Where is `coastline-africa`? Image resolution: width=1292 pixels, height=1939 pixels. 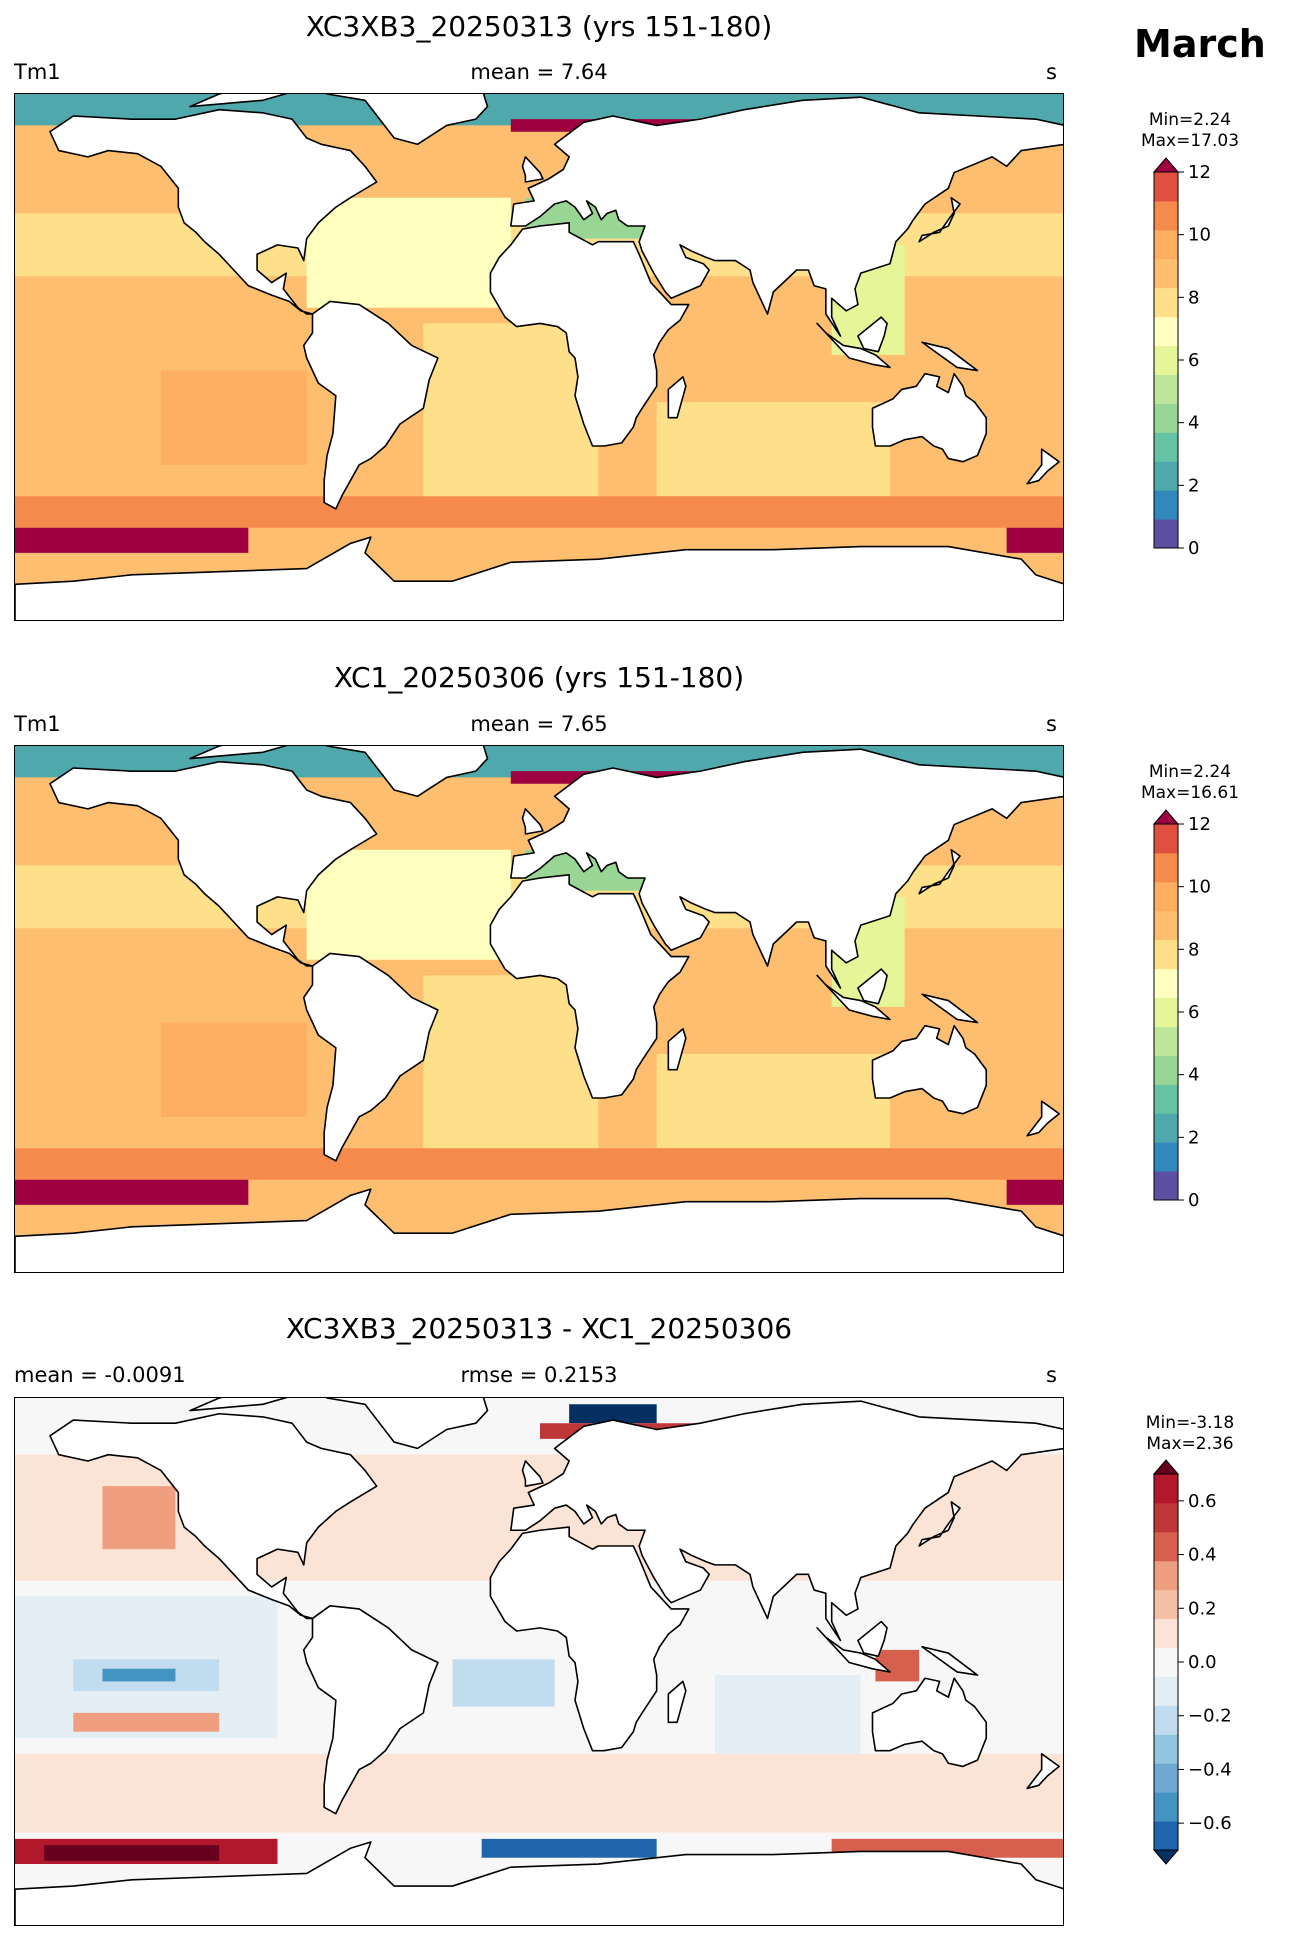
coastline-africa is located at coordinates (589, 334).